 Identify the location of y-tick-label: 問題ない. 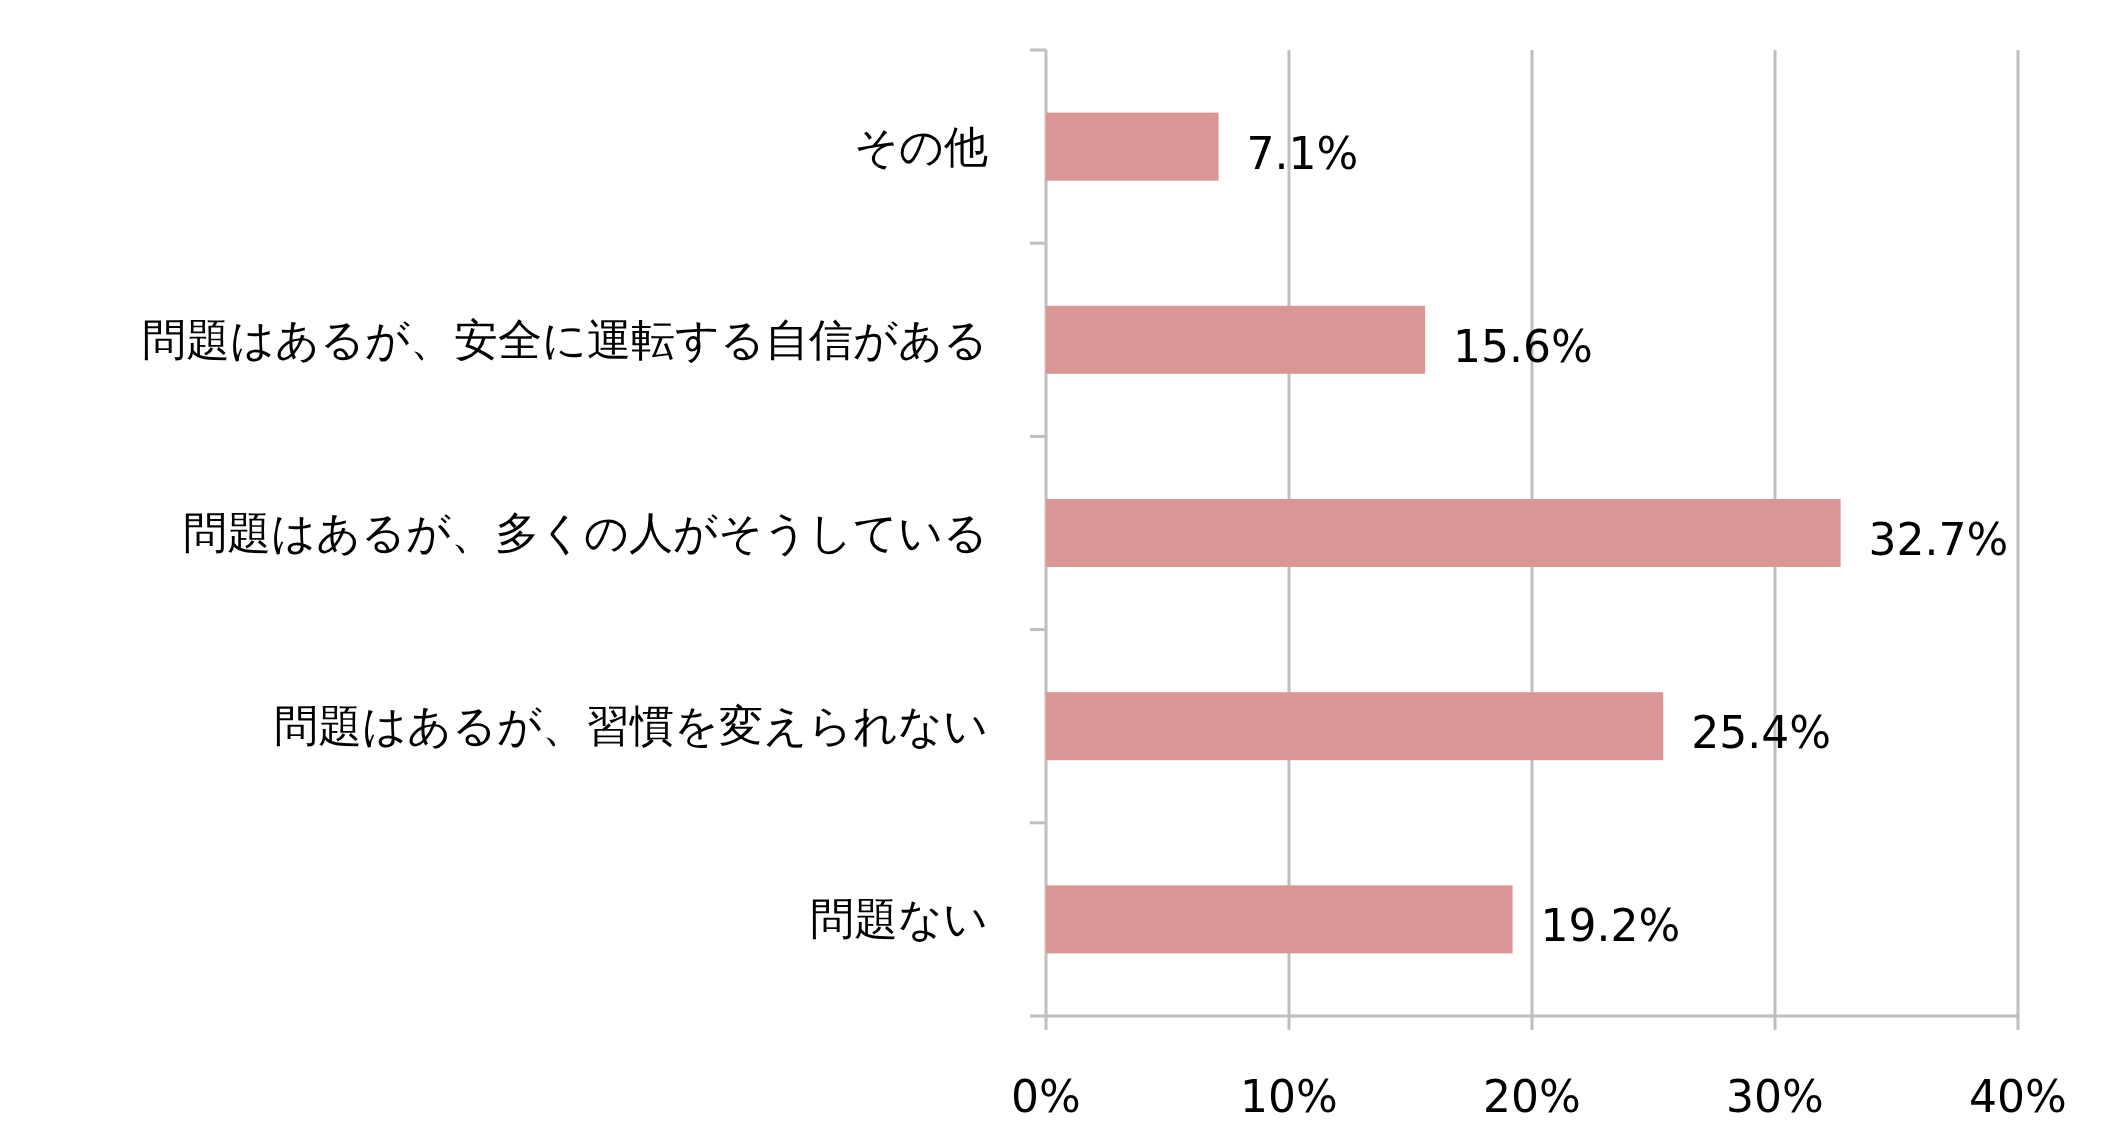
(899, 919).